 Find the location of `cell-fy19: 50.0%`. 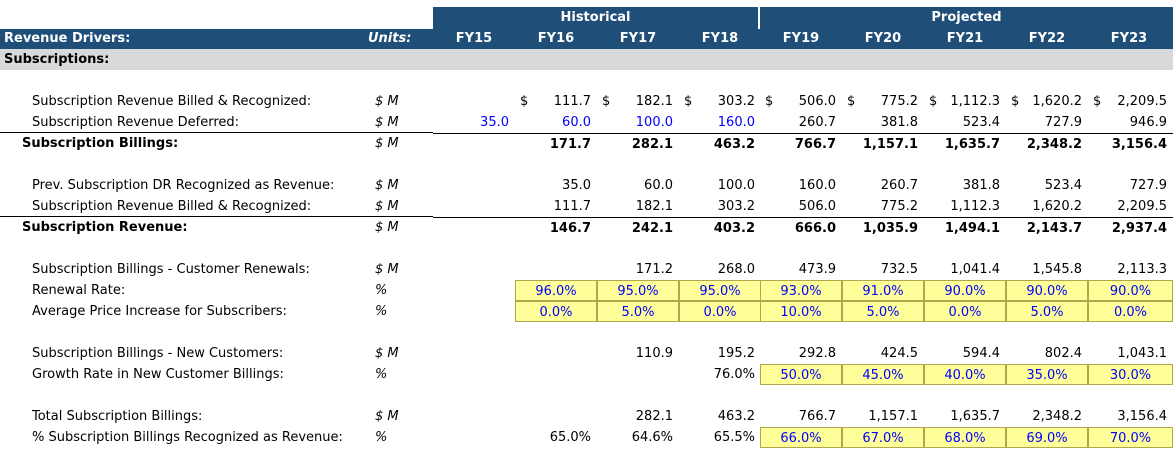

cell-fy19: 50.0% is located at coordinates (801, 374).